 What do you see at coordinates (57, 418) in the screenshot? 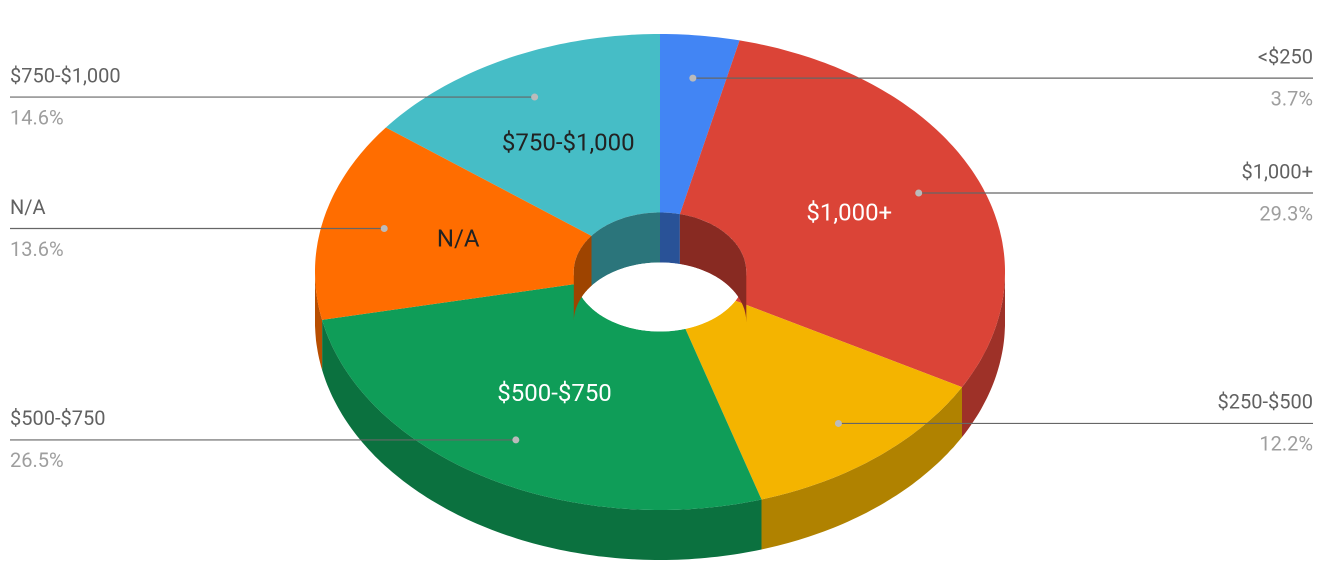
I see `legend-label: $500-$750` at bounding box center [57, 418].